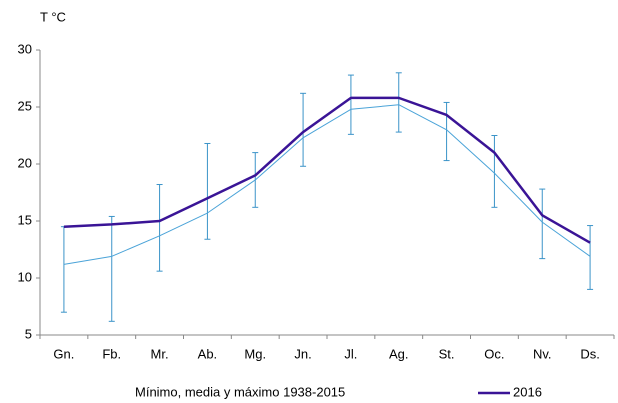 This screenshot has width=618, height=403. Describe the element at coordinates (28, 333) in the screenshot. I see `y-tick-label: 5` at that location.